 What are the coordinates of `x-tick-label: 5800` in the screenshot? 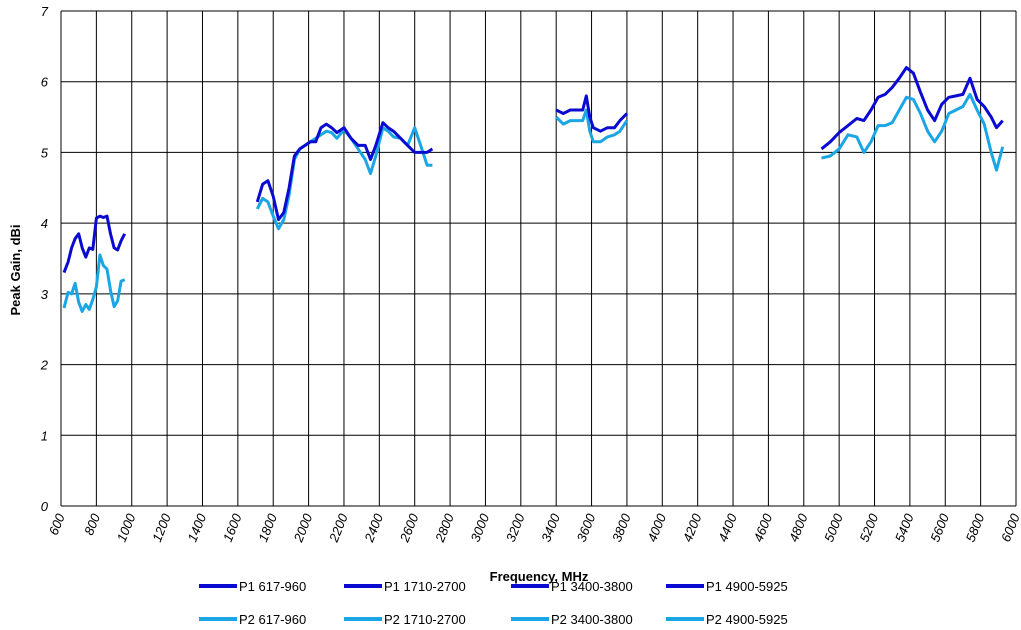 It's located at (975, 527).